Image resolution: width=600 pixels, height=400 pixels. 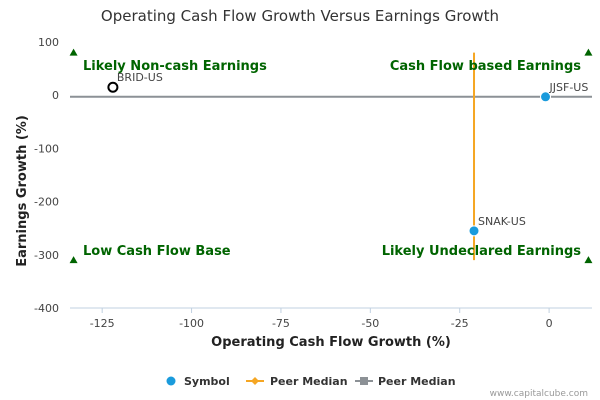 What do you see at coordinates (191, 323) in the screenshot?
I see `x-tick-label: -100` at bounding box center [191, 323].